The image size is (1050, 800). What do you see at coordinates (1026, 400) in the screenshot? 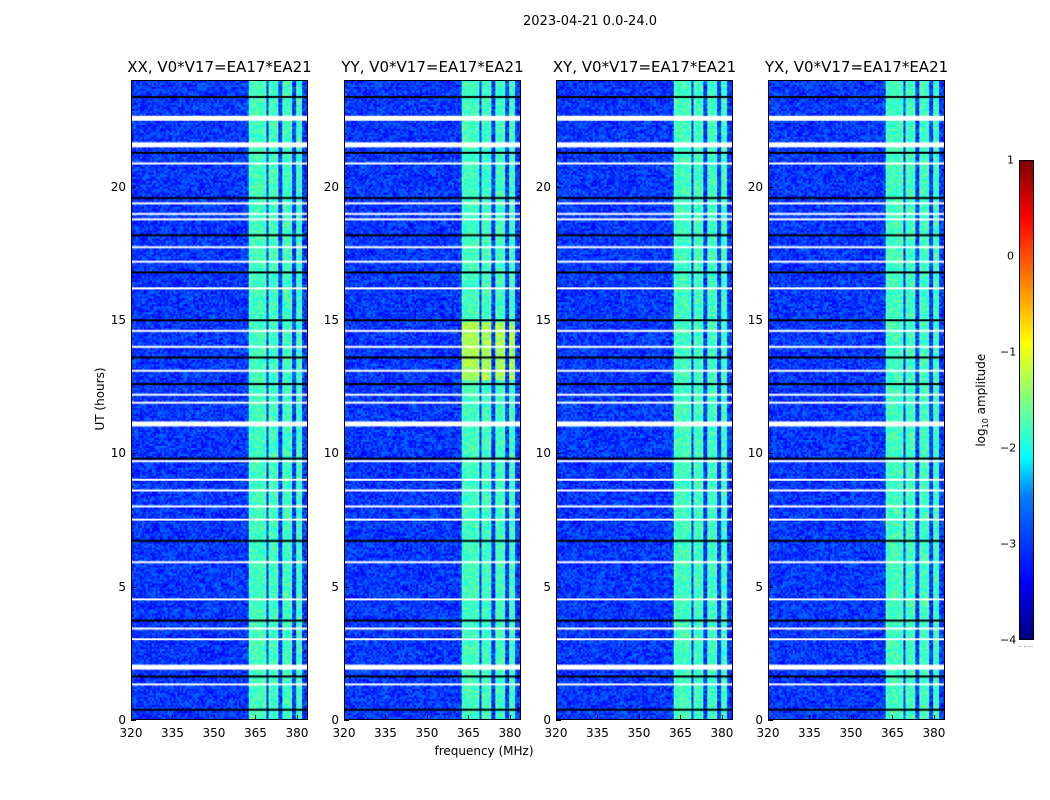
I see `colorbar` at bounding box center [1026, 400].